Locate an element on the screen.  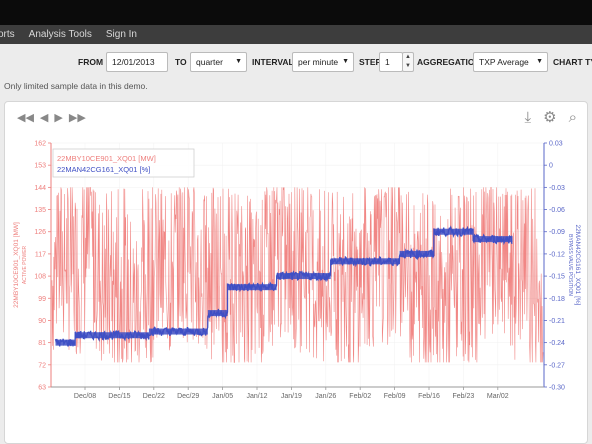
step-stepper: ▲ ▼ is located at coordinates (408, 62).